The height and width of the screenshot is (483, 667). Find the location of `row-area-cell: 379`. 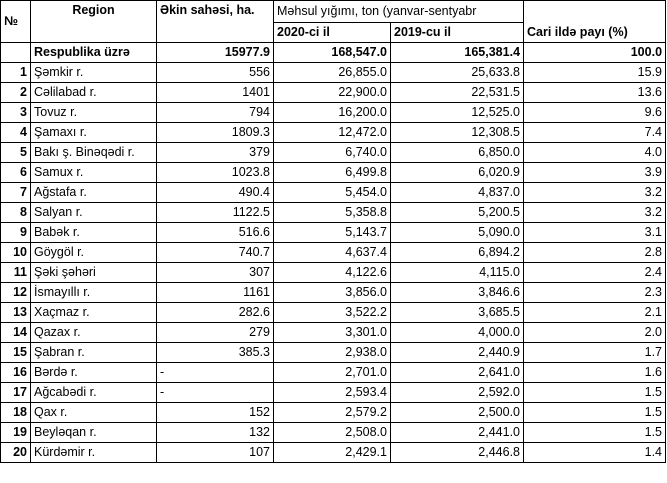

row-area-cell: 379 is located at coordinates (215, 152).